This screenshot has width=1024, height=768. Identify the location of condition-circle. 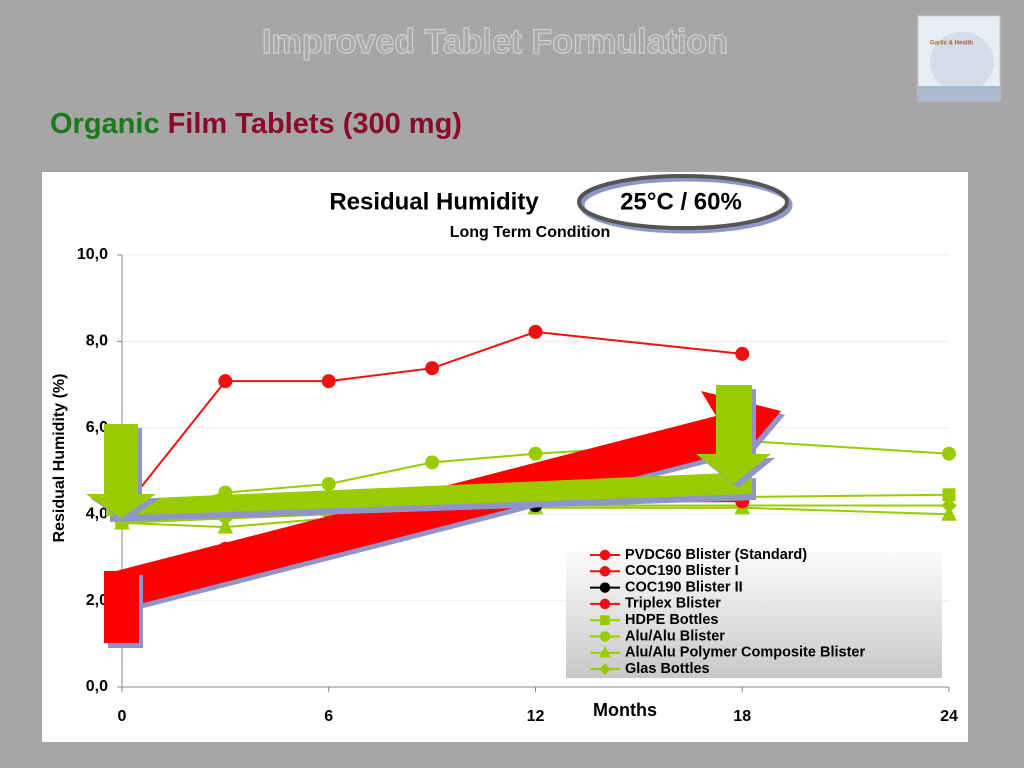
(683, 202).